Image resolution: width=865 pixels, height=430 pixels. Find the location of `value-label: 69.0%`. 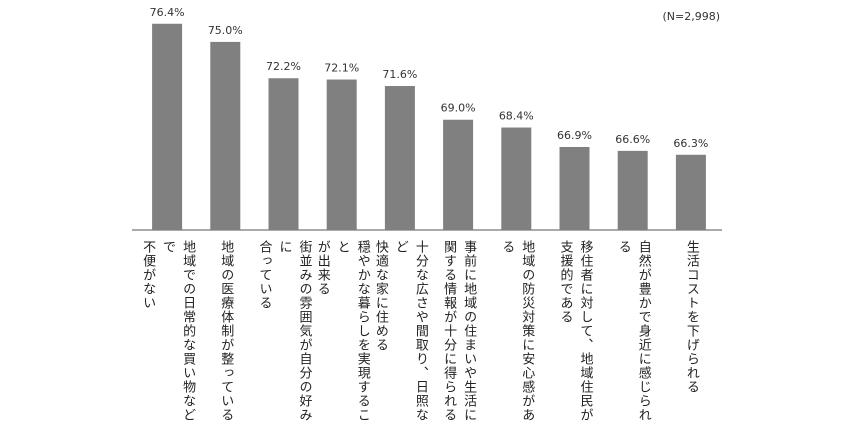

value-label: 69.0% is located at coordinates (458, 108).